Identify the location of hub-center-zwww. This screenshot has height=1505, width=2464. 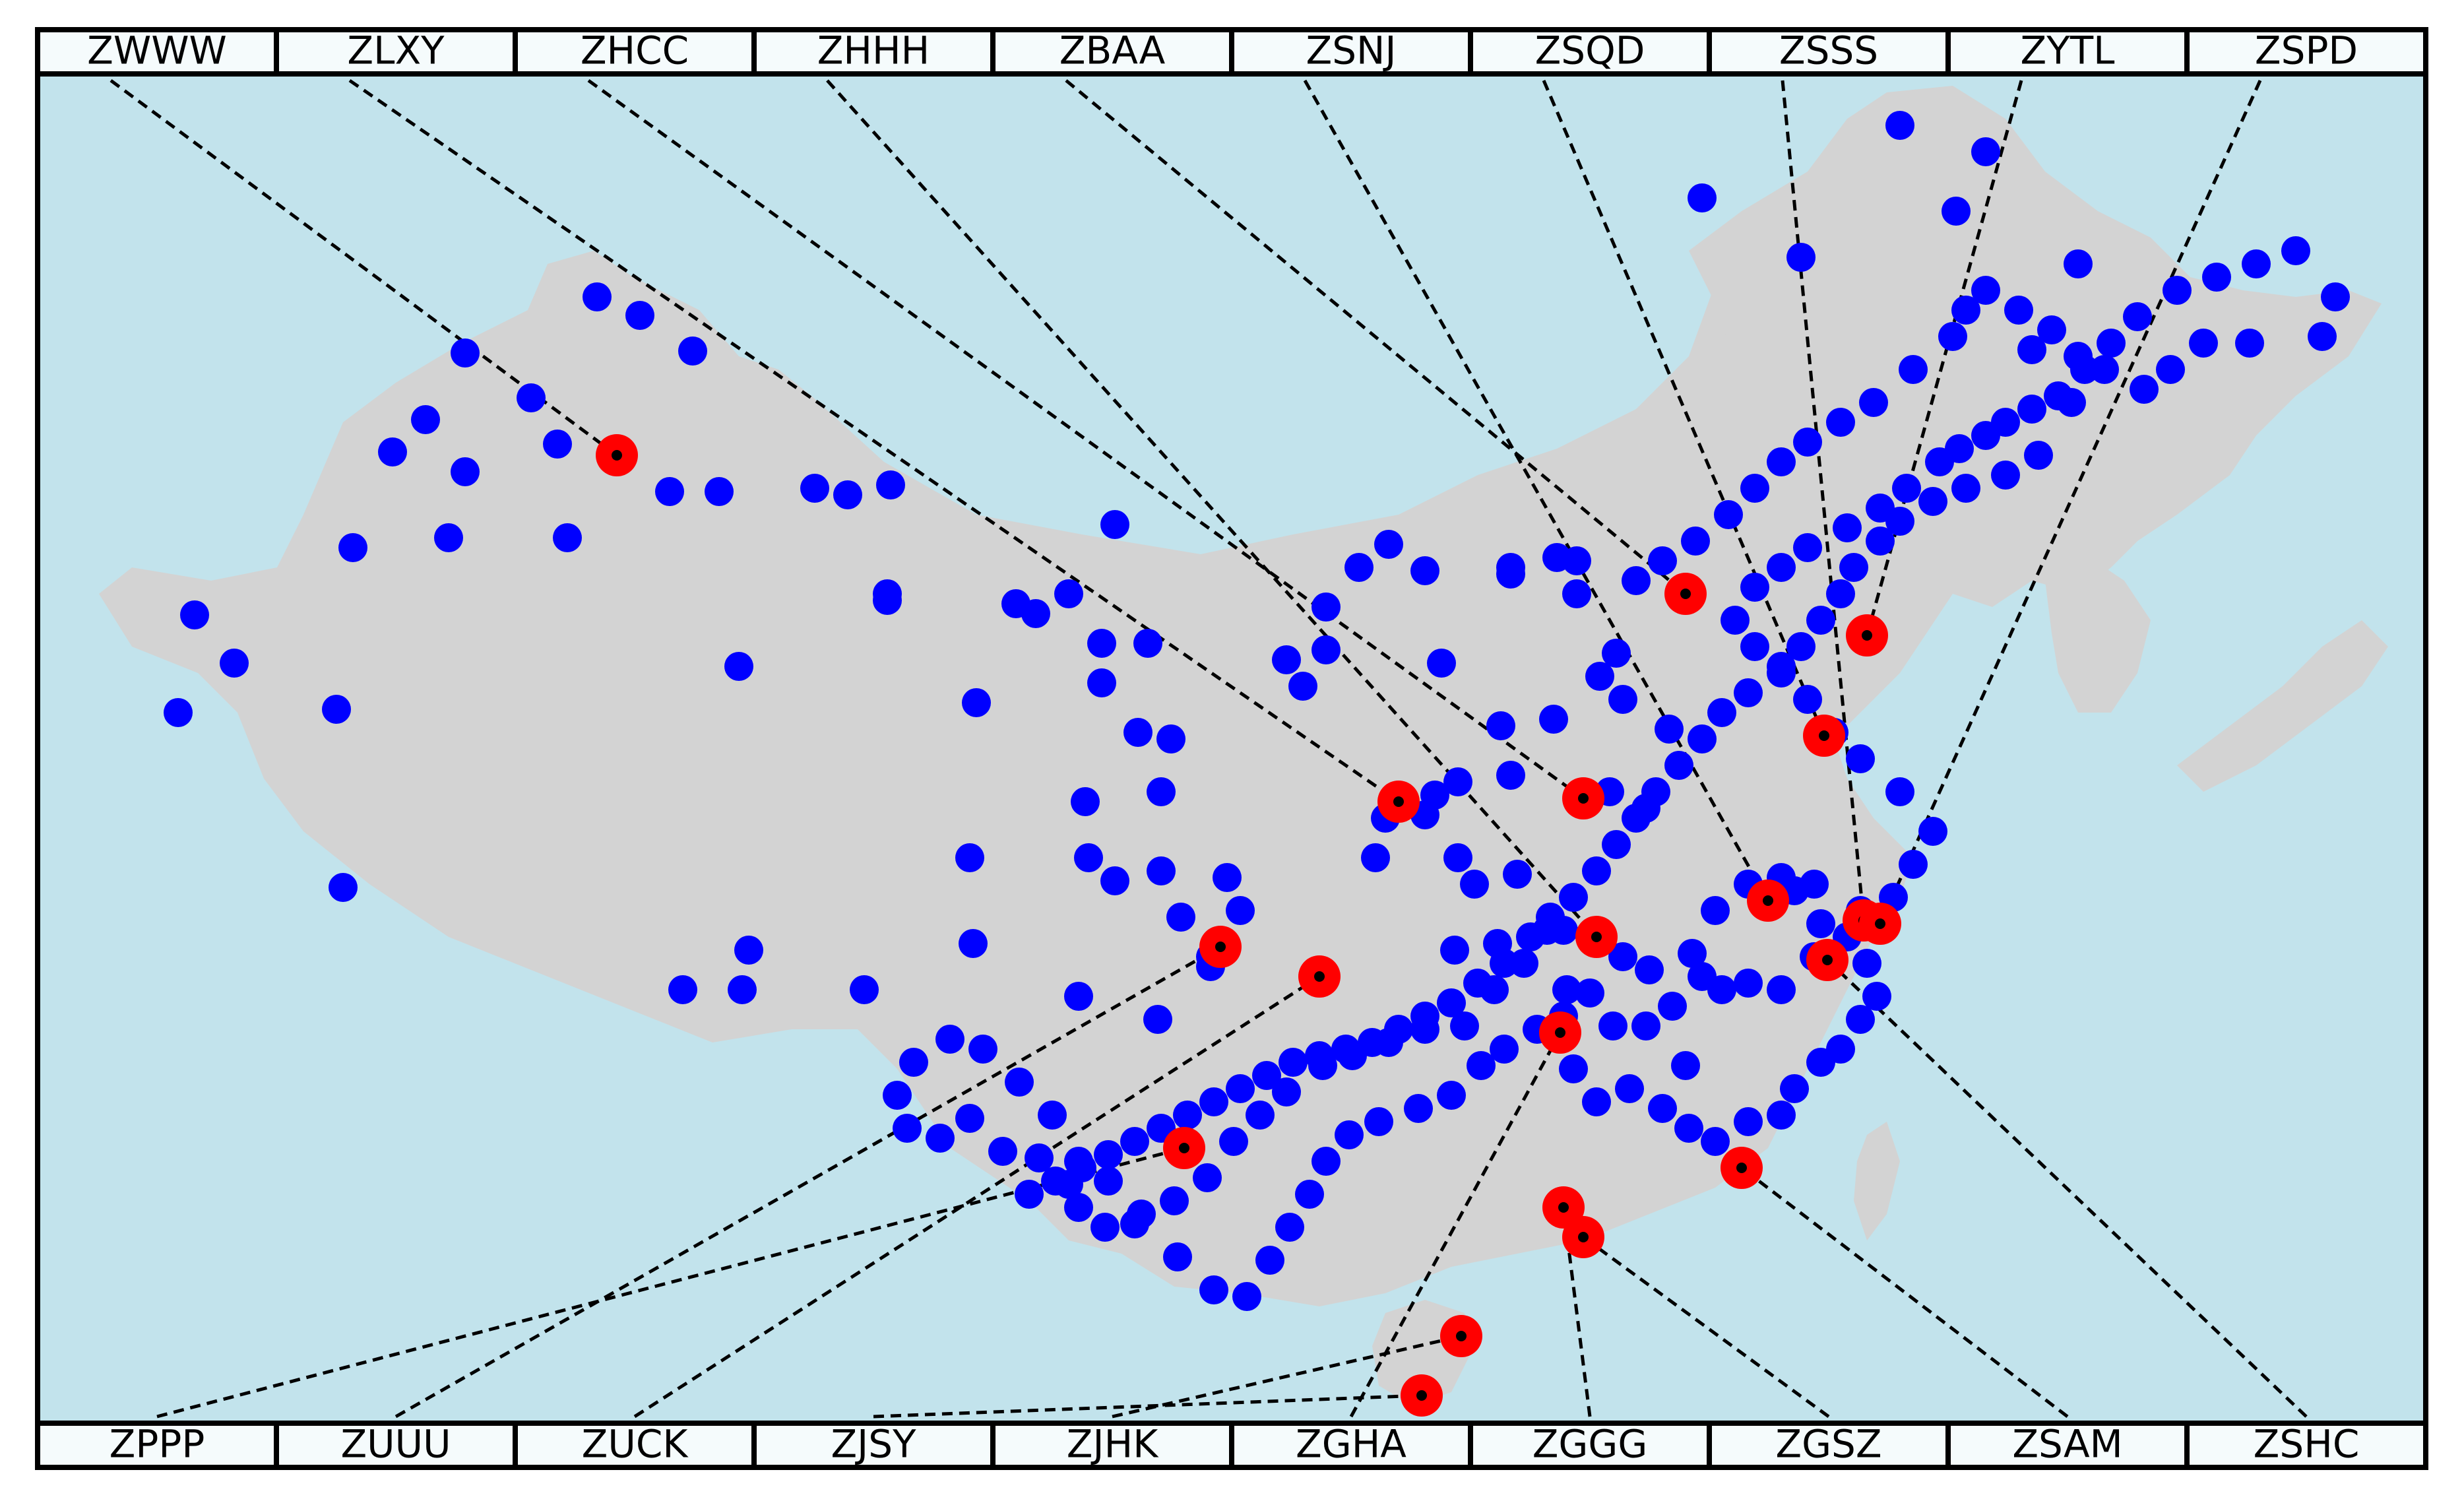
(617, 455).